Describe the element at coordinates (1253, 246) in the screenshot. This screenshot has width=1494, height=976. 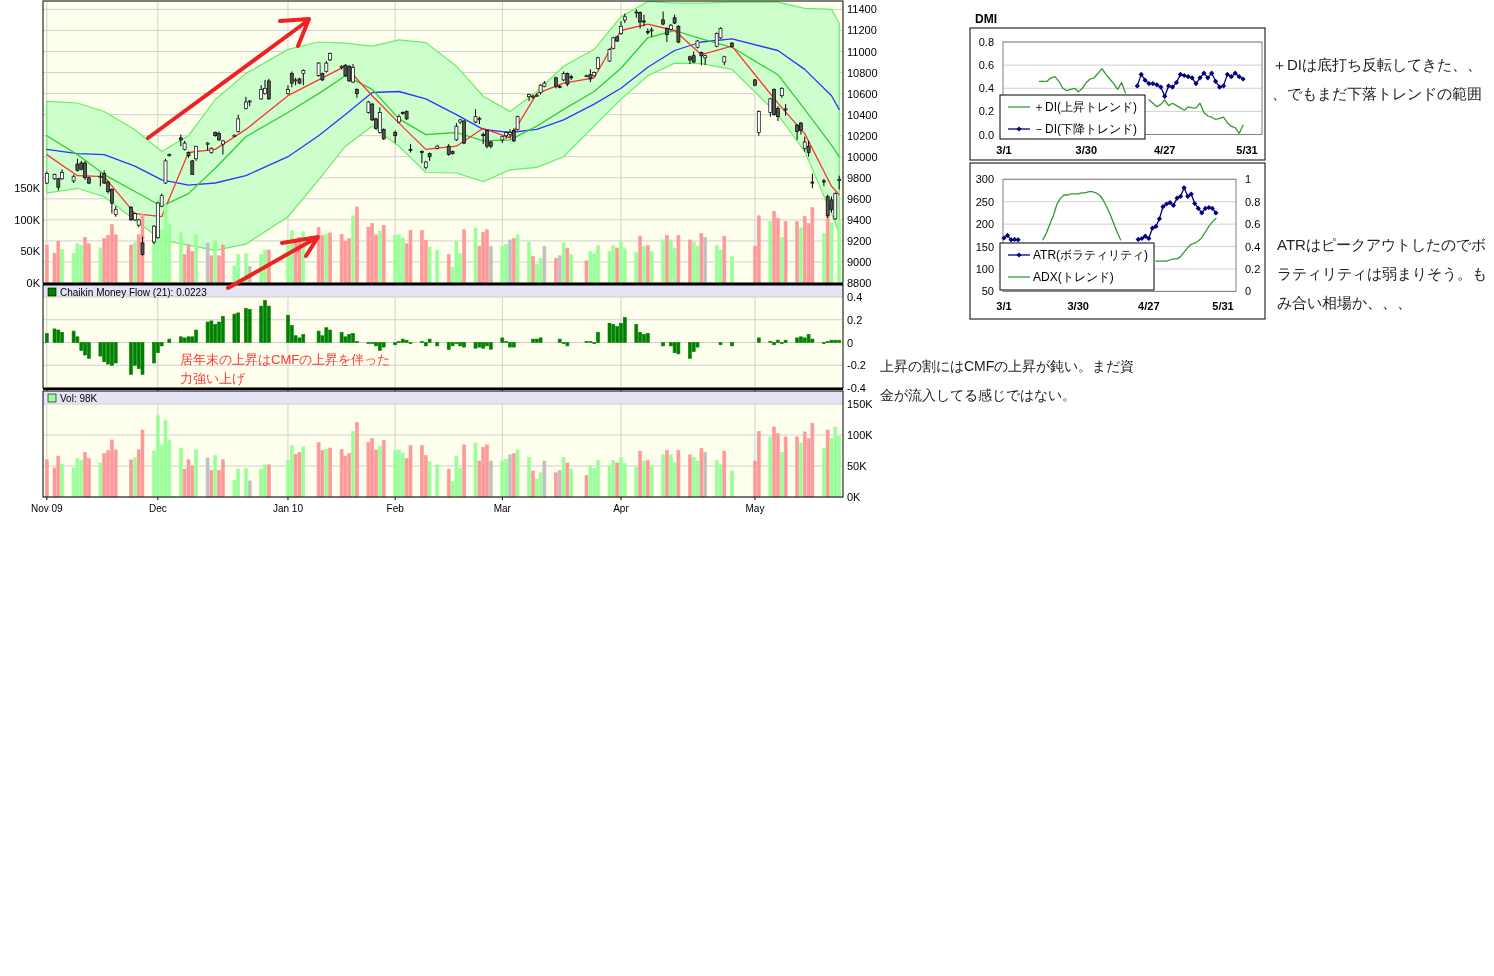
I see `y2-tick-label: 0.4` at that location.